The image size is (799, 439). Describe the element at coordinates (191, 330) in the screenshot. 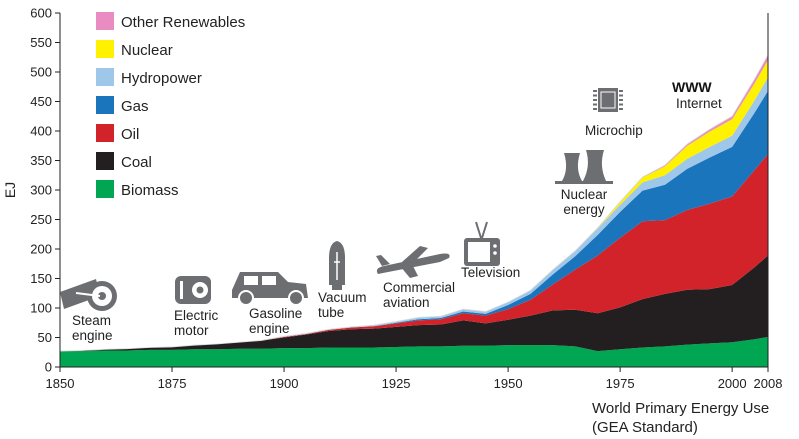

I see `electric-motor-label-line: motor` at that location.